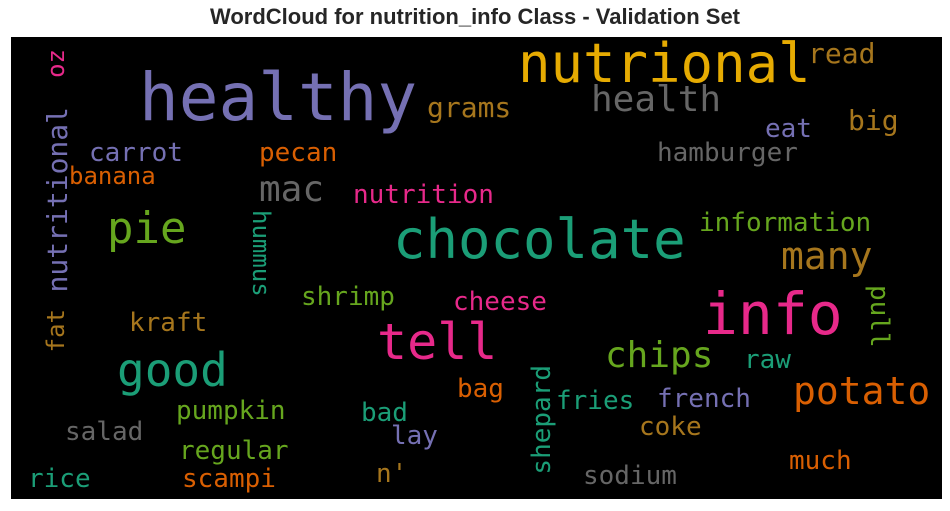 This screenshot has width=950, height=511. Describe the element at coordinates (595, 401) in the screenshot. I see `word-fries: fries` at that location.